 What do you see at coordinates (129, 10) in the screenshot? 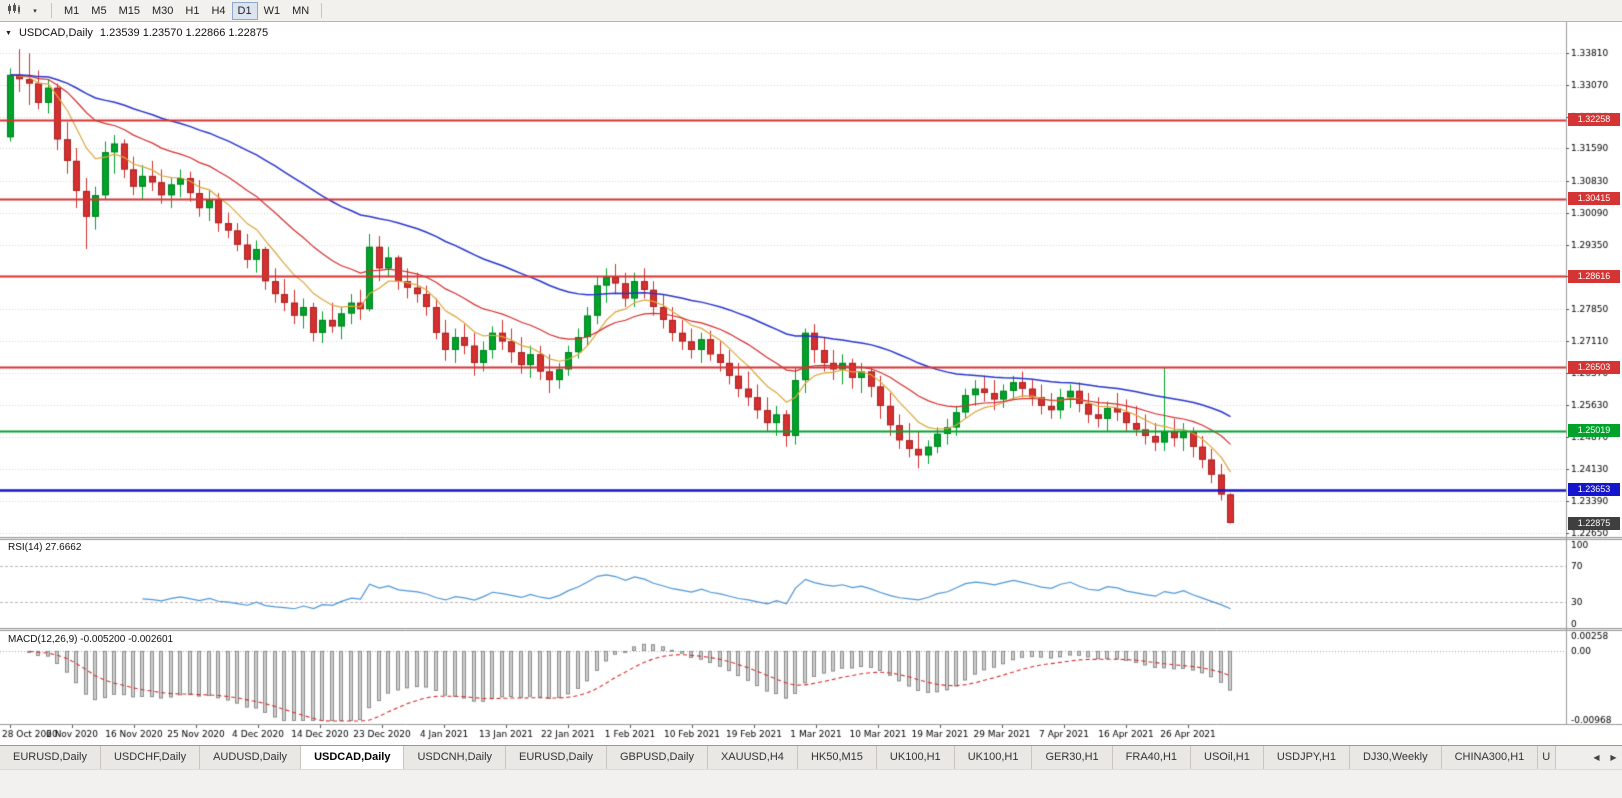
I see `timeframe-button-m15: M15` at bounding box center [129, 10].